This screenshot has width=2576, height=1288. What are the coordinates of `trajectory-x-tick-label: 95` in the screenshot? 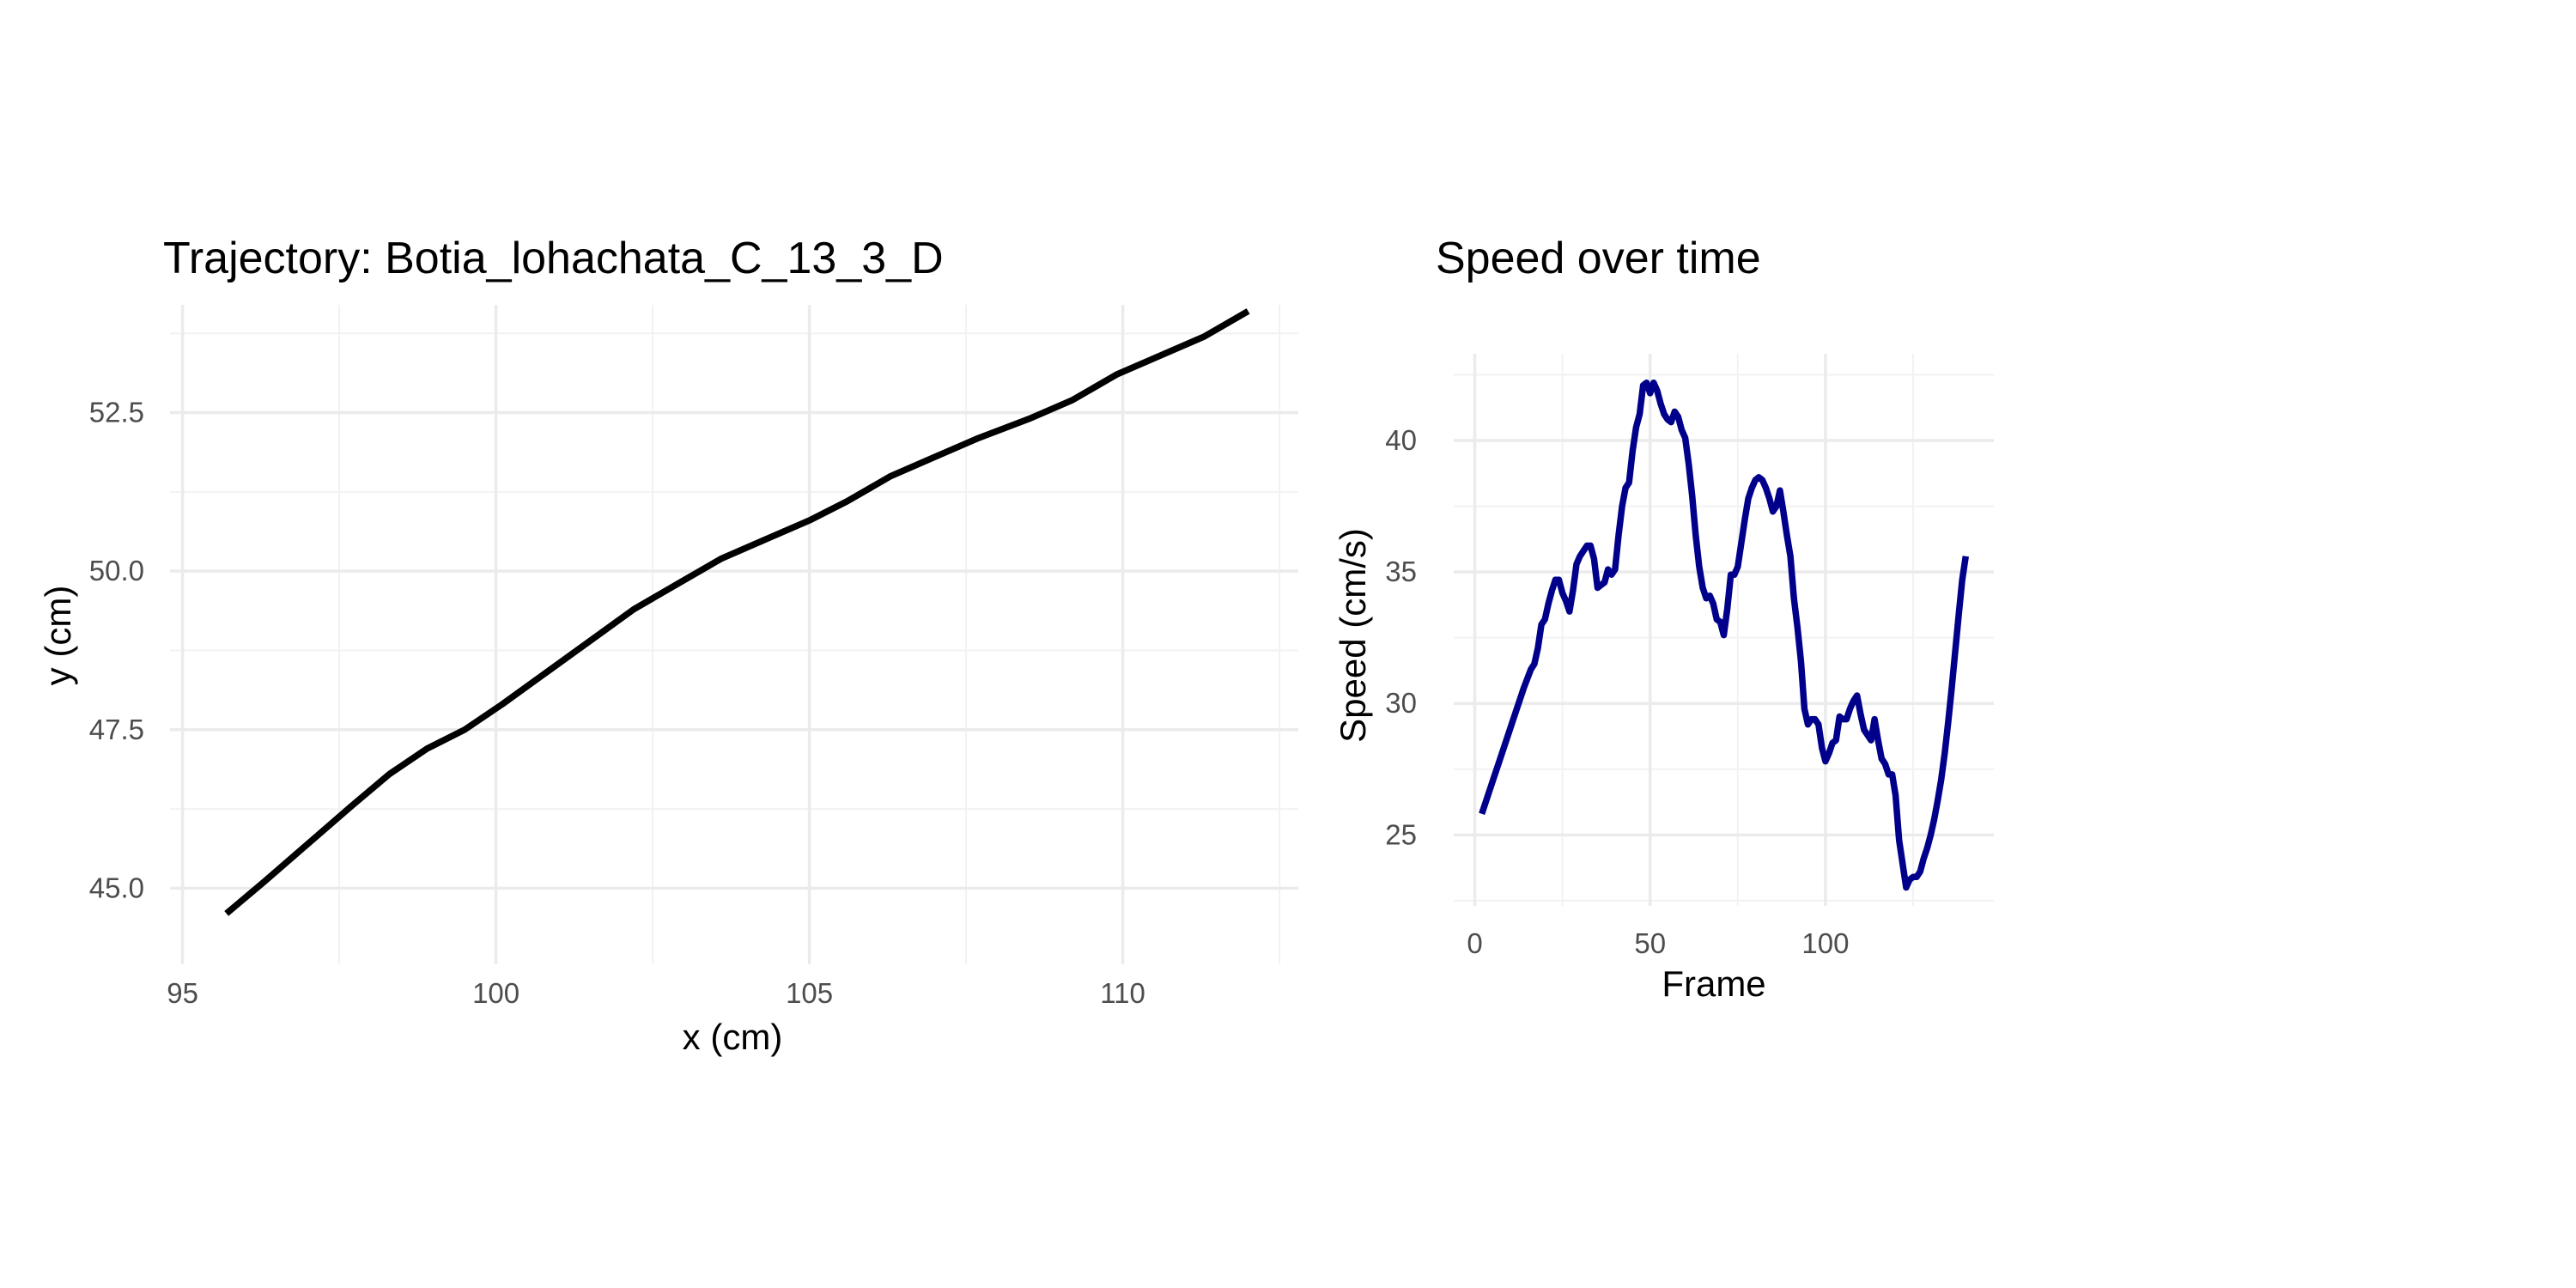 It's located at (182, 993).